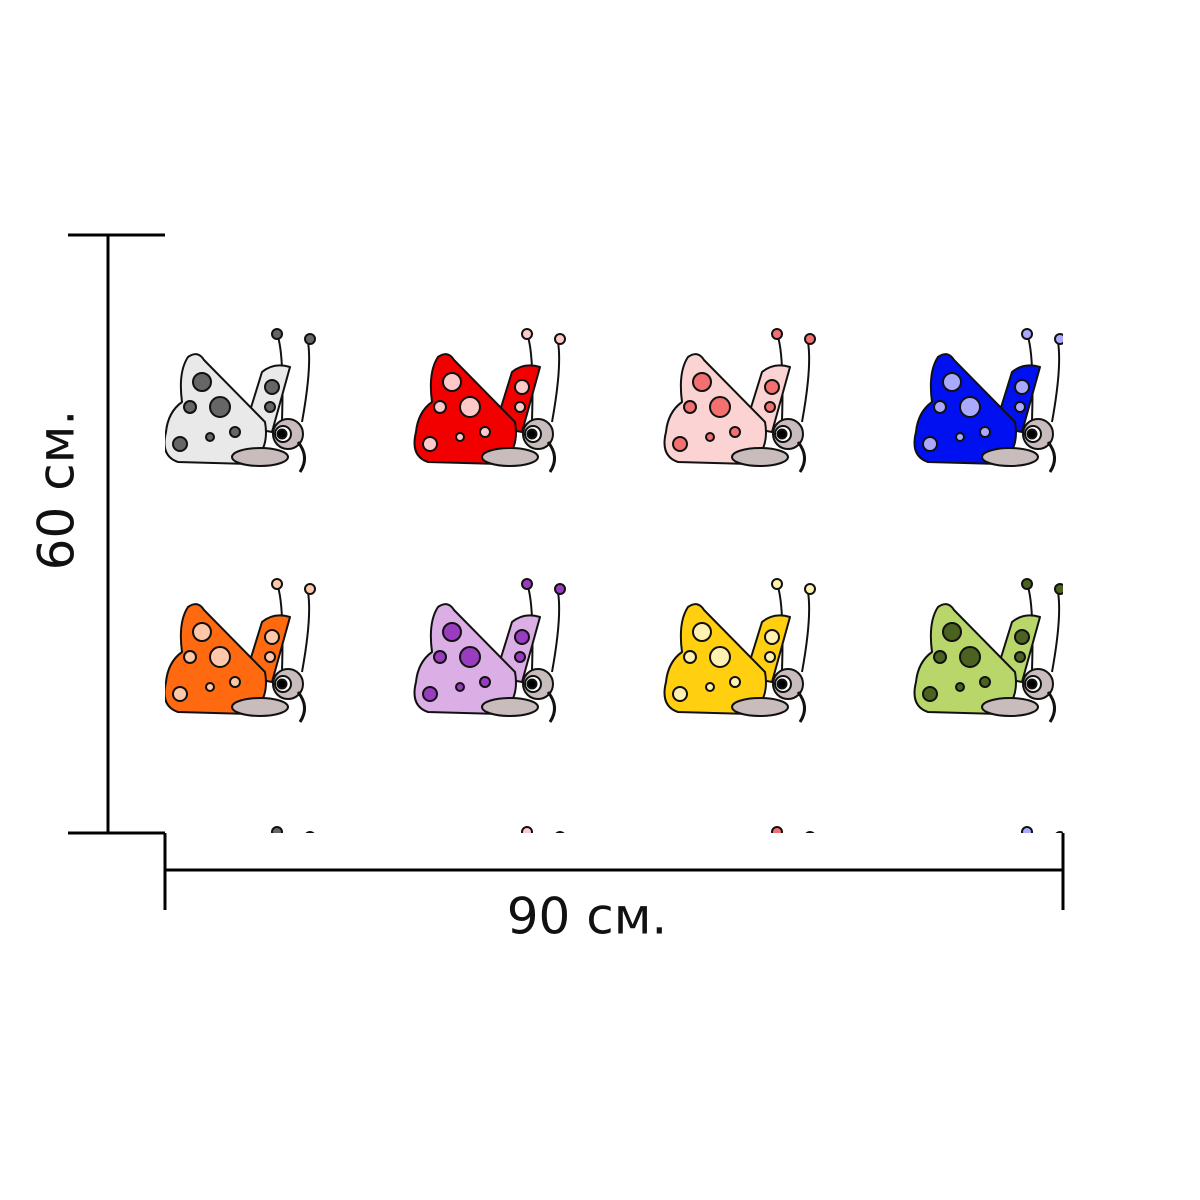 This screenshot has width=1200, height=1200. I want to click on height-label: 60 см., so click(57, 490).